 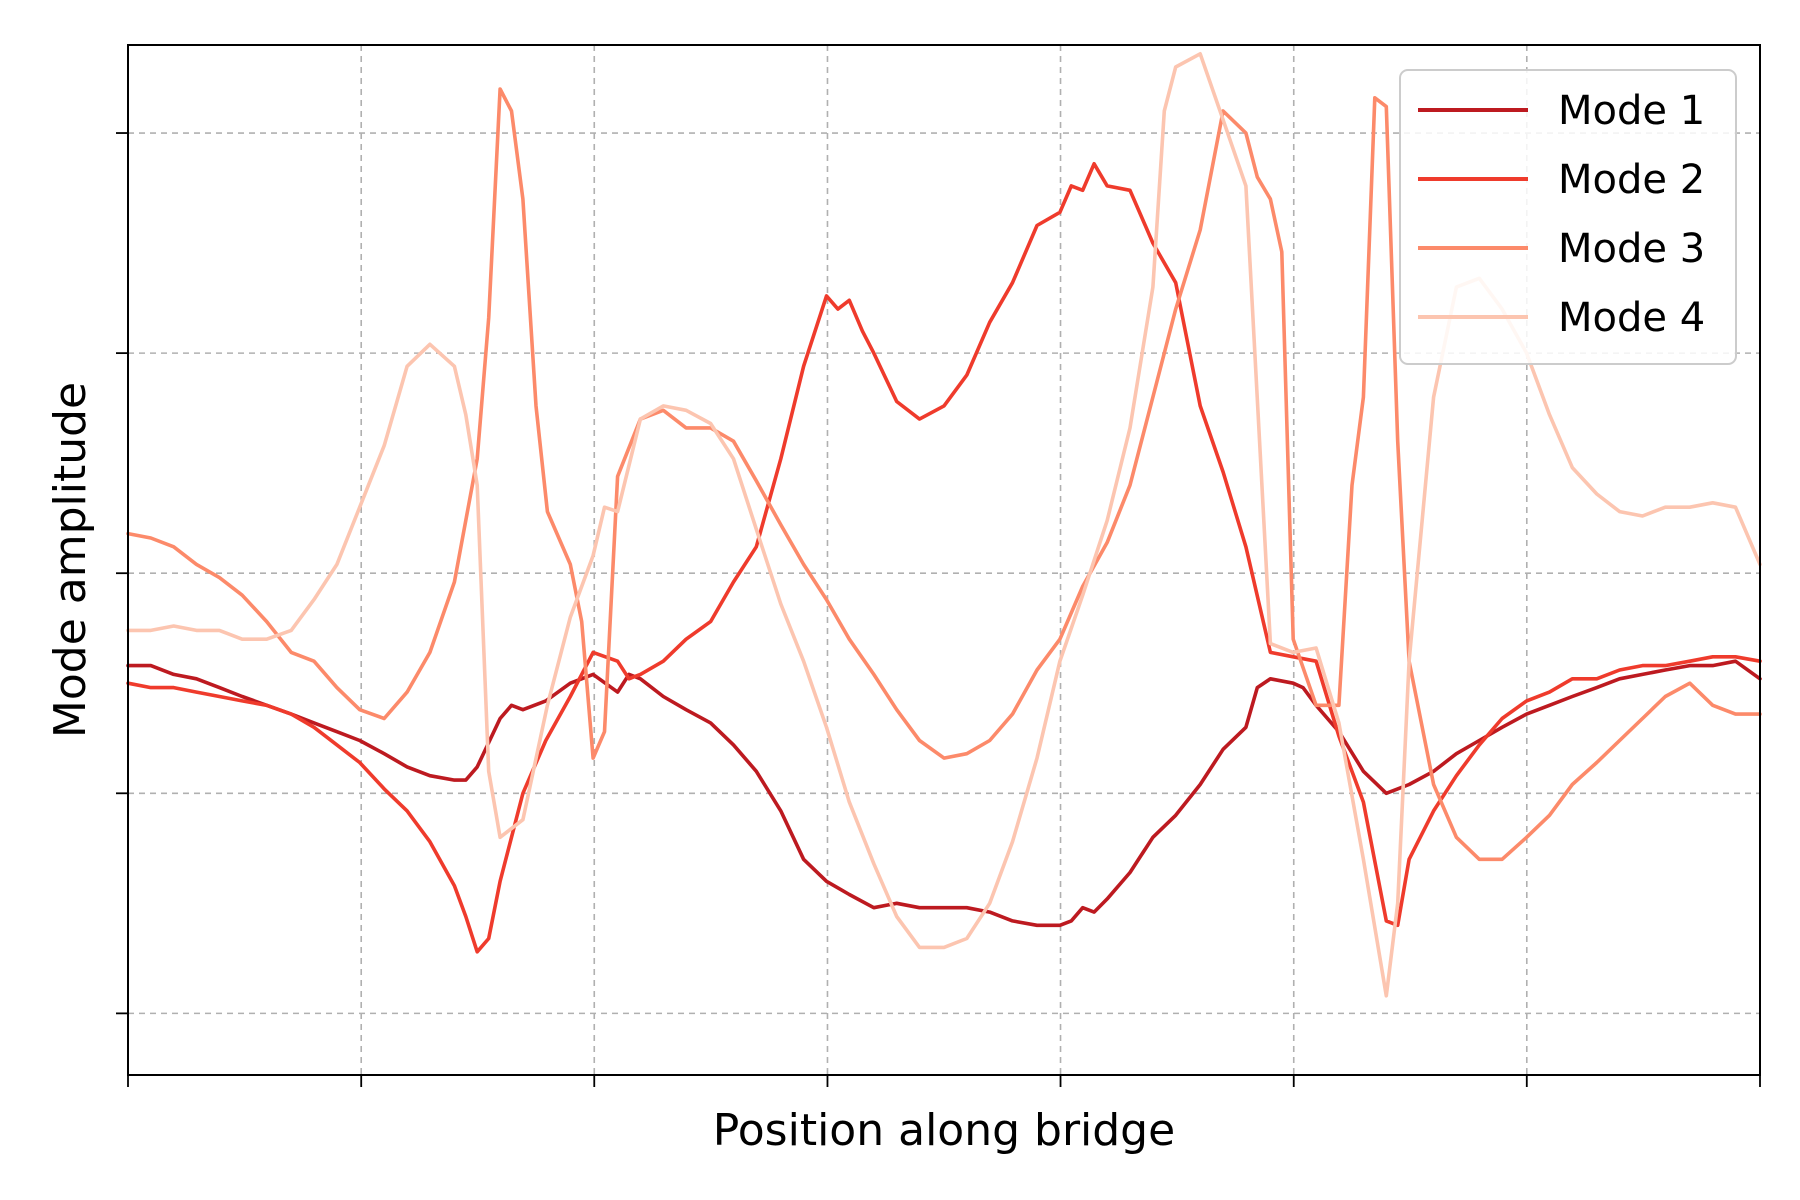 I want to click on x-axis-label: Position along bridge, so click(x=944, y=1130).